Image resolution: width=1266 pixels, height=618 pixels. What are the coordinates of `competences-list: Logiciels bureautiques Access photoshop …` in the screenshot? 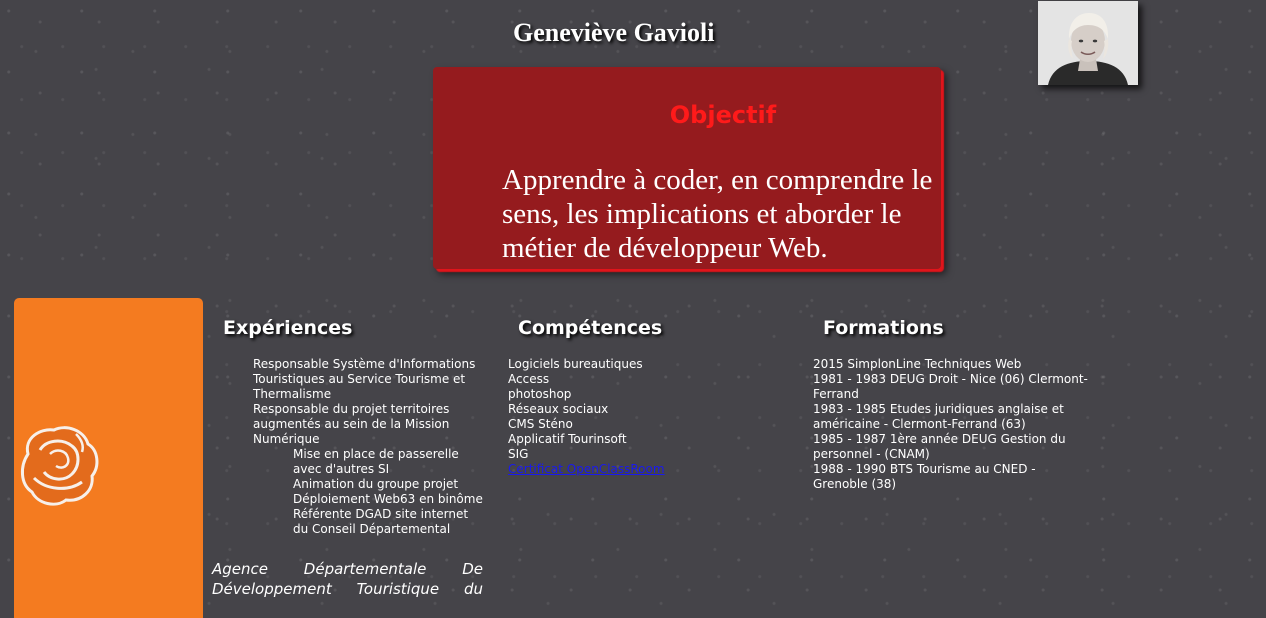 It's located at (628, 417).